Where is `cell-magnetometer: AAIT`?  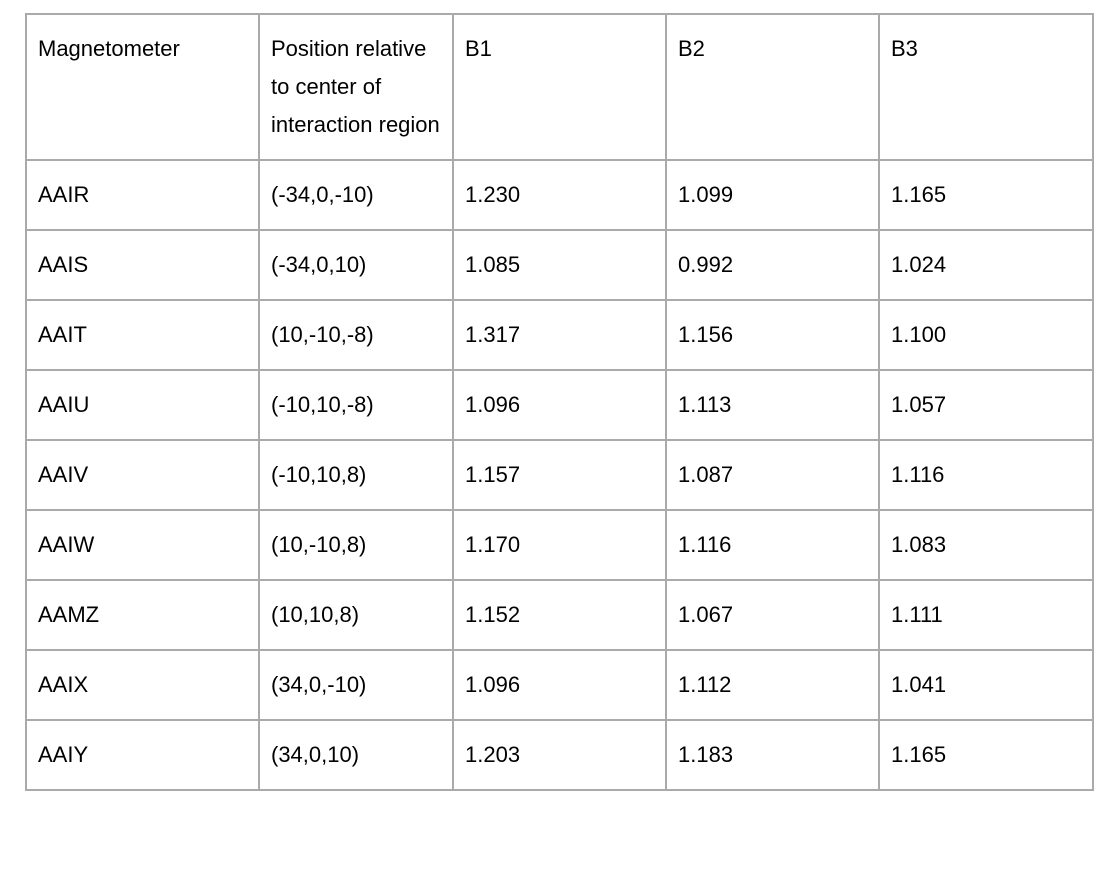
cell-magnetometer: AAIT is located at coordinates (142, 335).